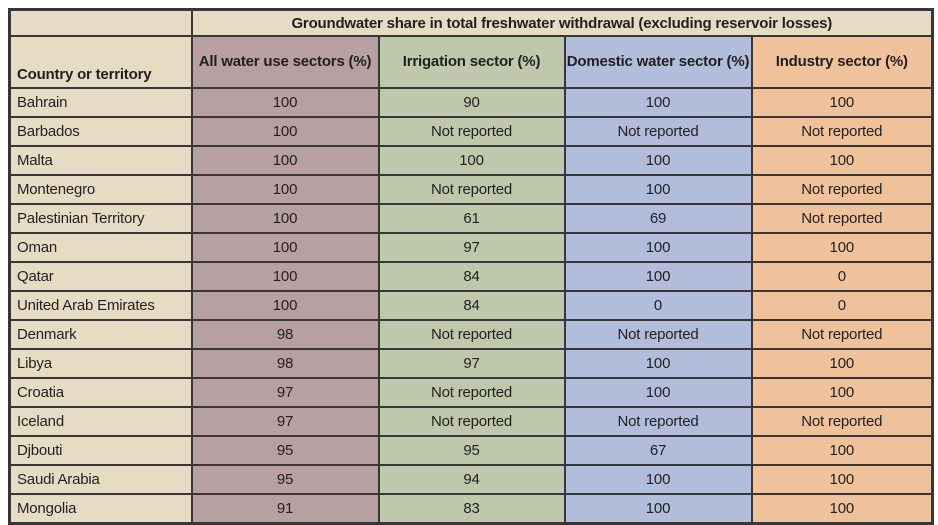 This screenshot has width=938, height=525. I want to click on country-cell: Malta, so click(100, 160).